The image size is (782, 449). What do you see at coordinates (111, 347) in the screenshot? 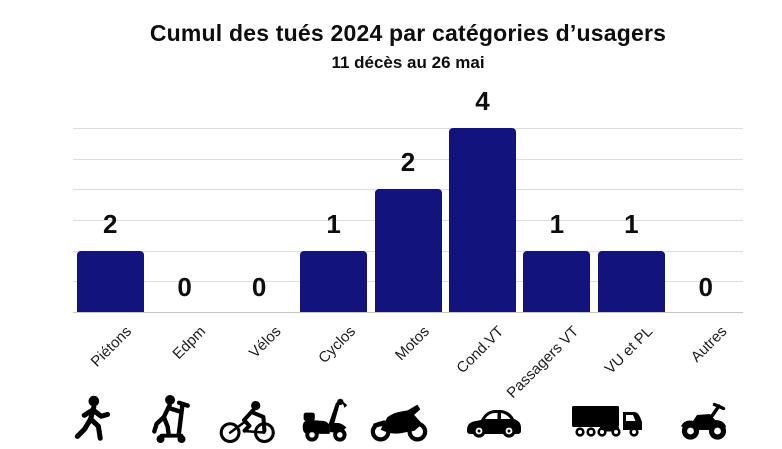
I see `category-label-pietons: Piétons` at bounding box center [111, 347].